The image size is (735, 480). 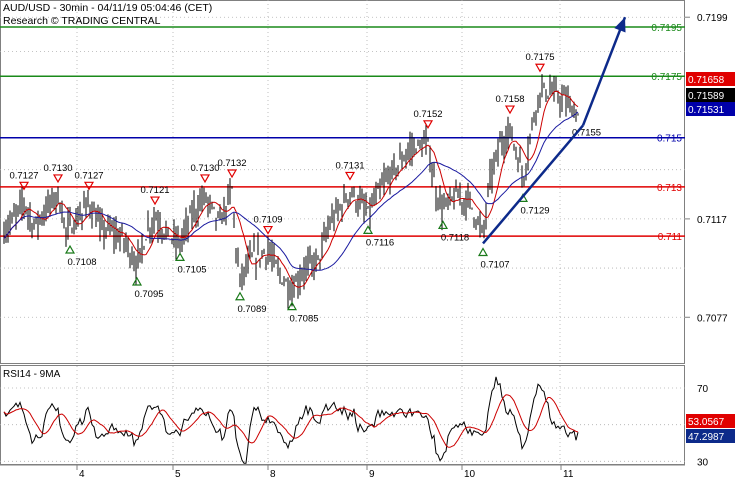 I want to click on y-tick-label: 0.7117, so click(x=712, y=220).